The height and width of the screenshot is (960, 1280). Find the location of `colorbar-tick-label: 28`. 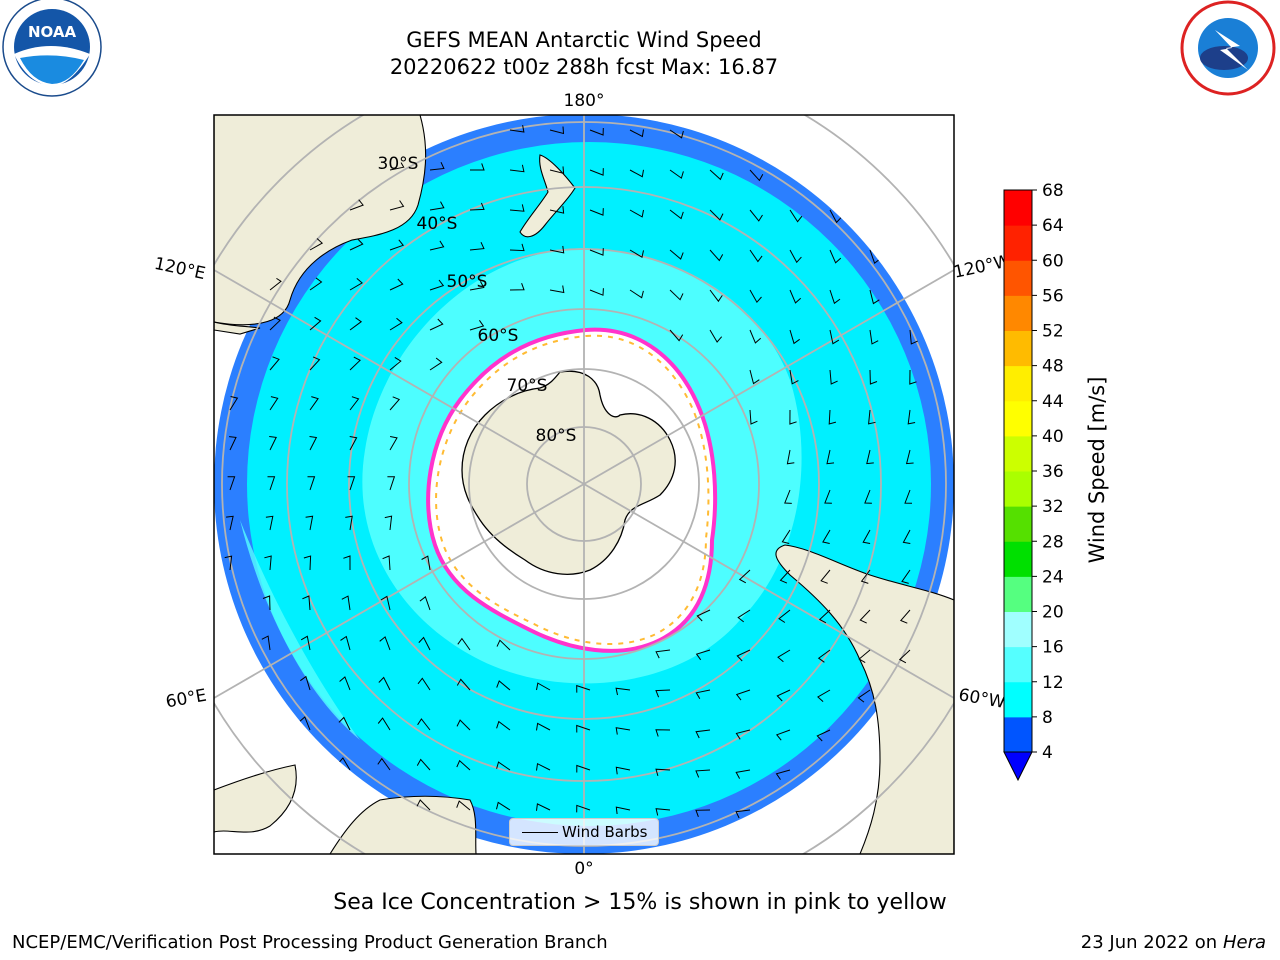

colorbar-tick-label: 28 is located at coordinates (1053, 542).